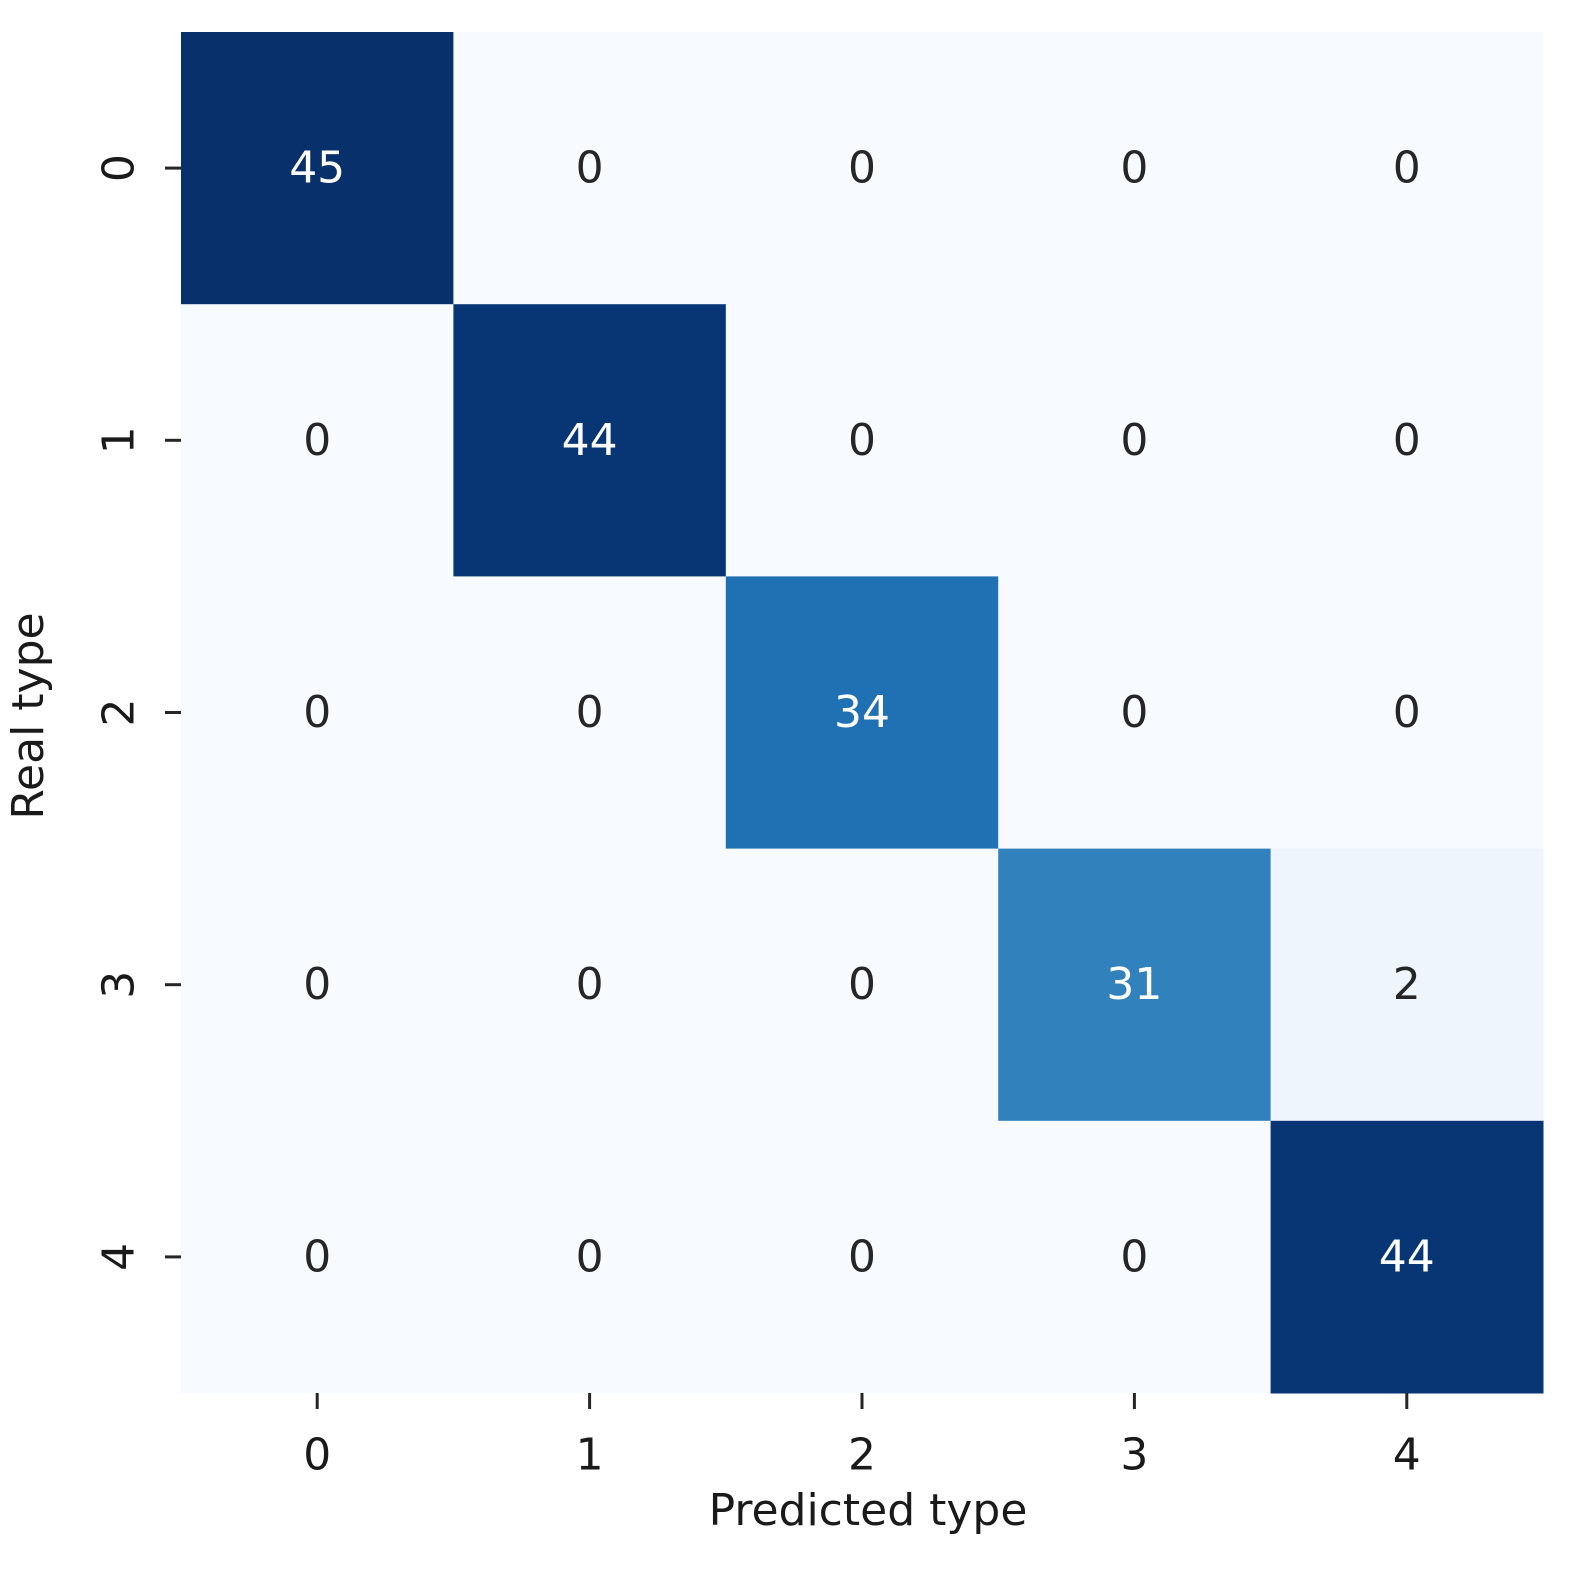  What do you see at coordinates (1407, 1455) in the screenshot?
I see `x-tick-label-4: 4` at bounding box center [1407, 1455].